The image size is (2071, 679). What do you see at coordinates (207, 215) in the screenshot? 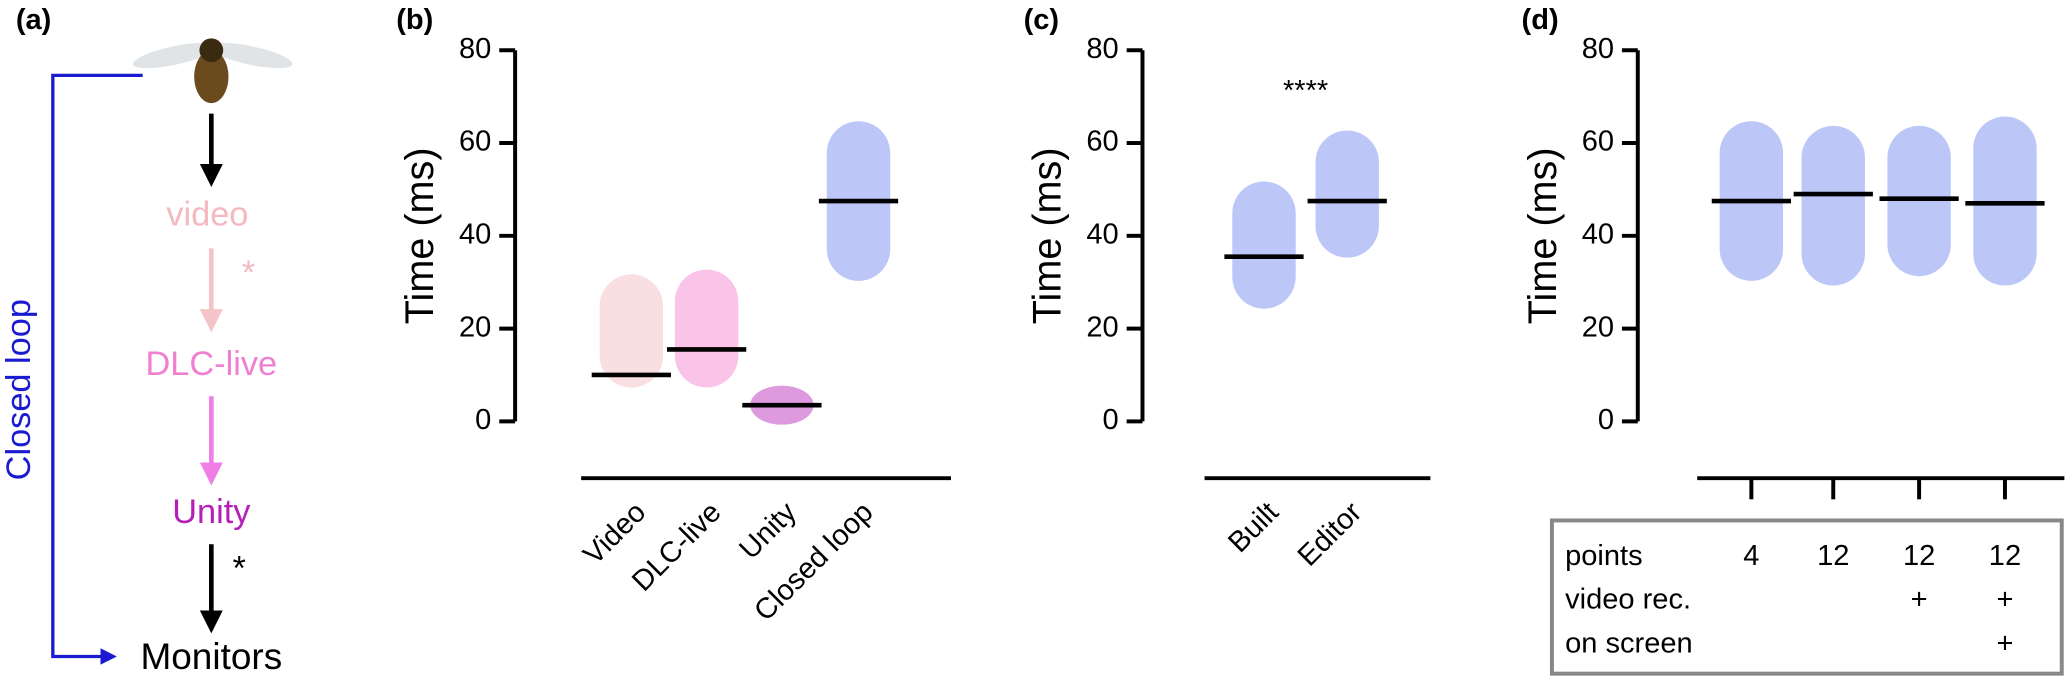
I see `node: video` at bounding box center [207, 215].